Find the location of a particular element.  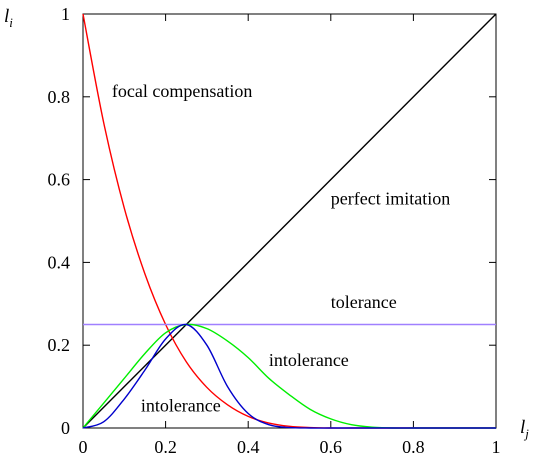

x-tick-label: 0.2 is located at coordinates (165, 447).